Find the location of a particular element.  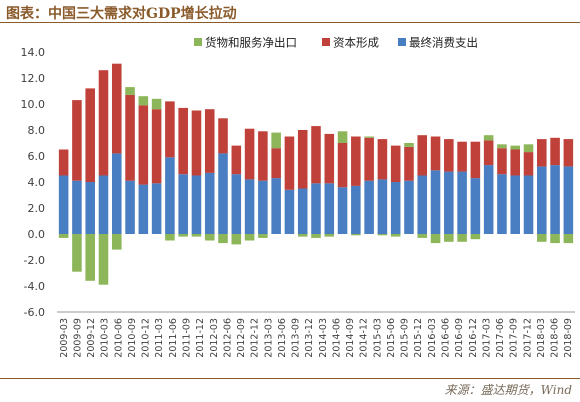

x-tick-label: 2013-03 is located at coordinates (268, 338).